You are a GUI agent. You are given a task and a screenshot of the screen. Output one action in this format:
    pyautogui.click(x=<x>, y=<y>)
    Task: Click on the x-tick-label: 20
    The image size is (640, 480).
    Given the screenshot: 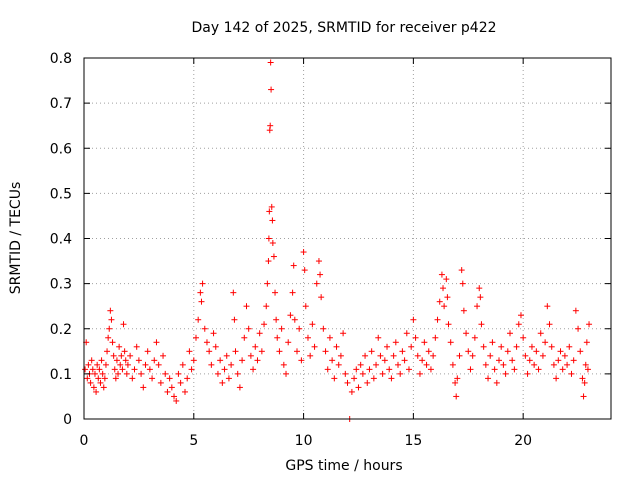 What is the action you would take?
    pyautogui.click(x=523, y=441)
    